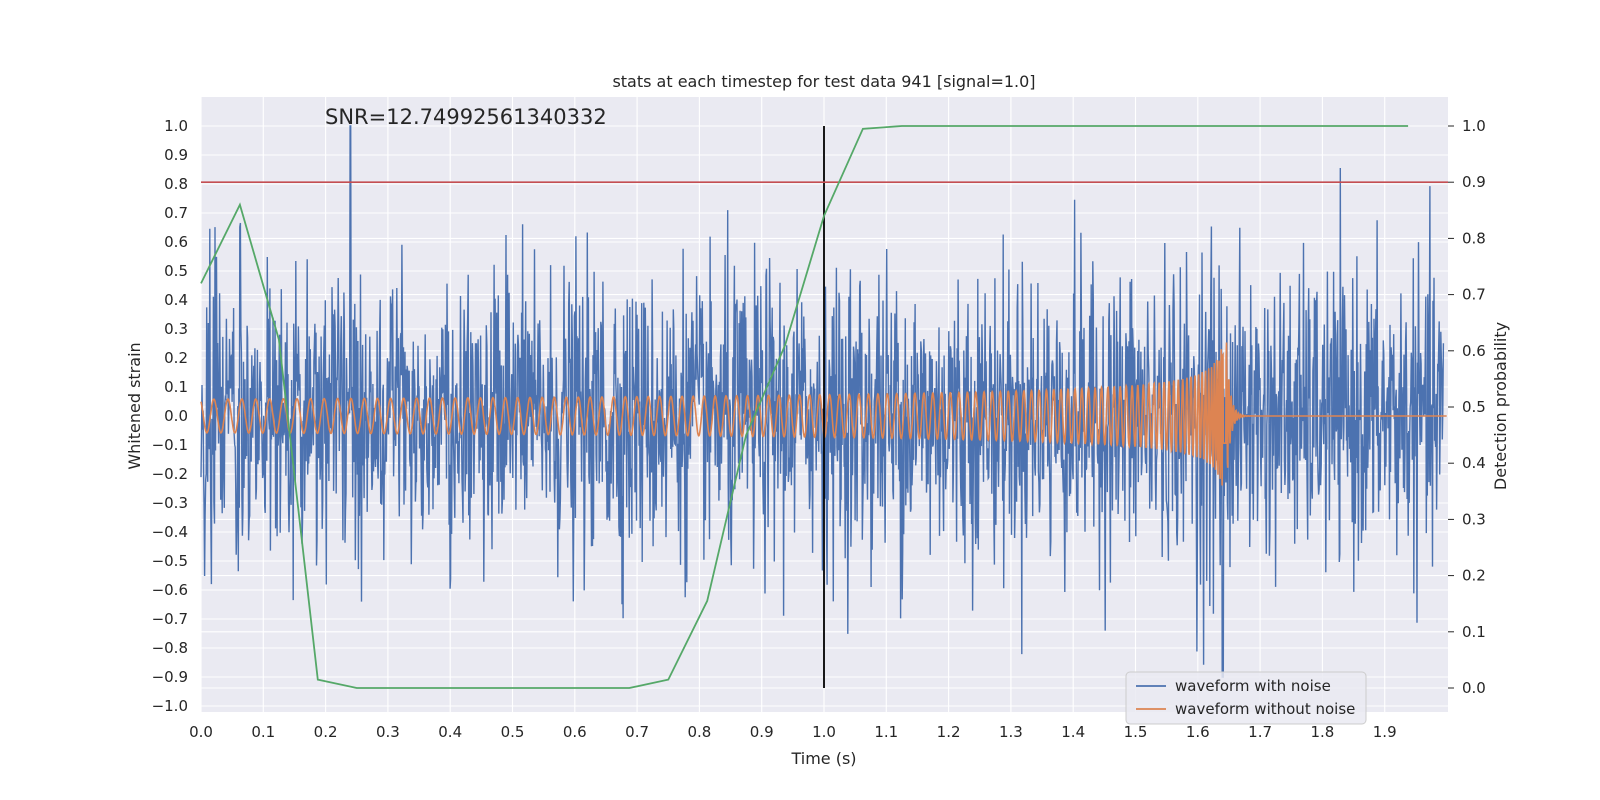 The height and width of the screenshot is (800, 1600). What do you see at coordinates (1474, 688) in the screenshot?
I see `y2-tick-label: 0.0` at bounding box center [1474, 688].